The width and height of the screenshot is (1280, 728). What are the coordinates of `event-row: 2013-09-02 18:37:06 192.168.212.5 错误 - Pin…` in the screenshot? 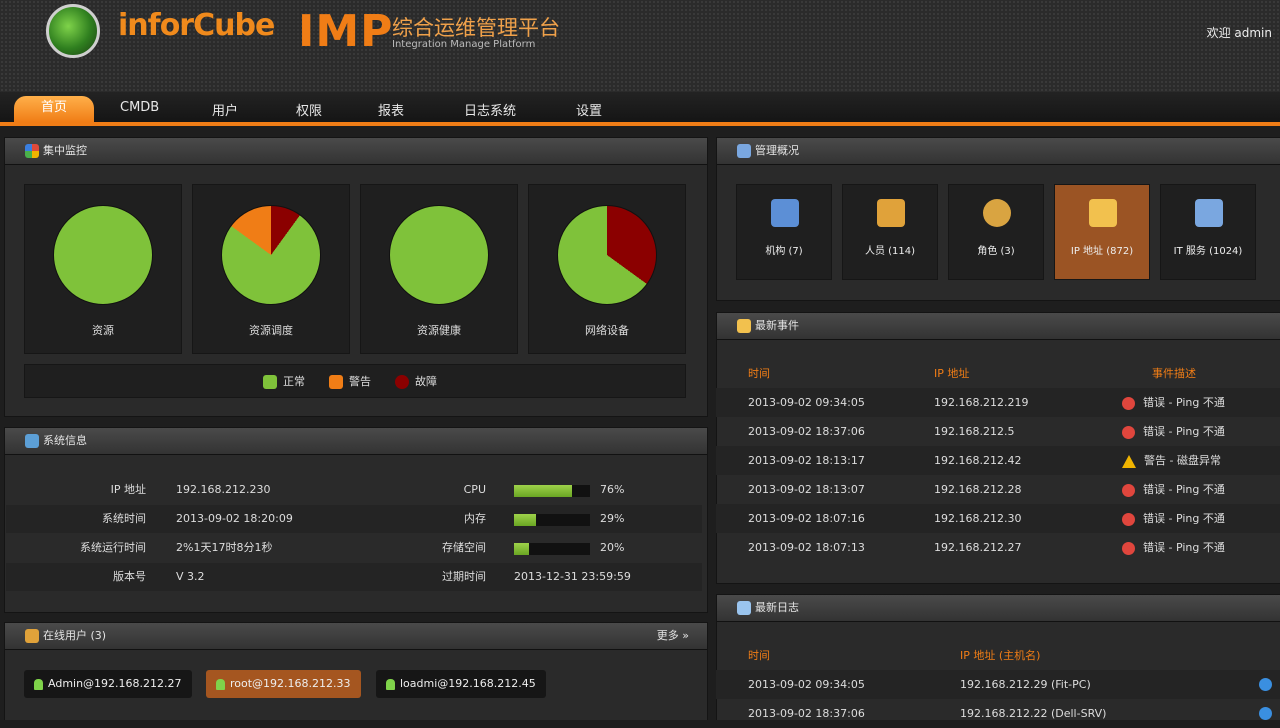 It's located at (998, 431).